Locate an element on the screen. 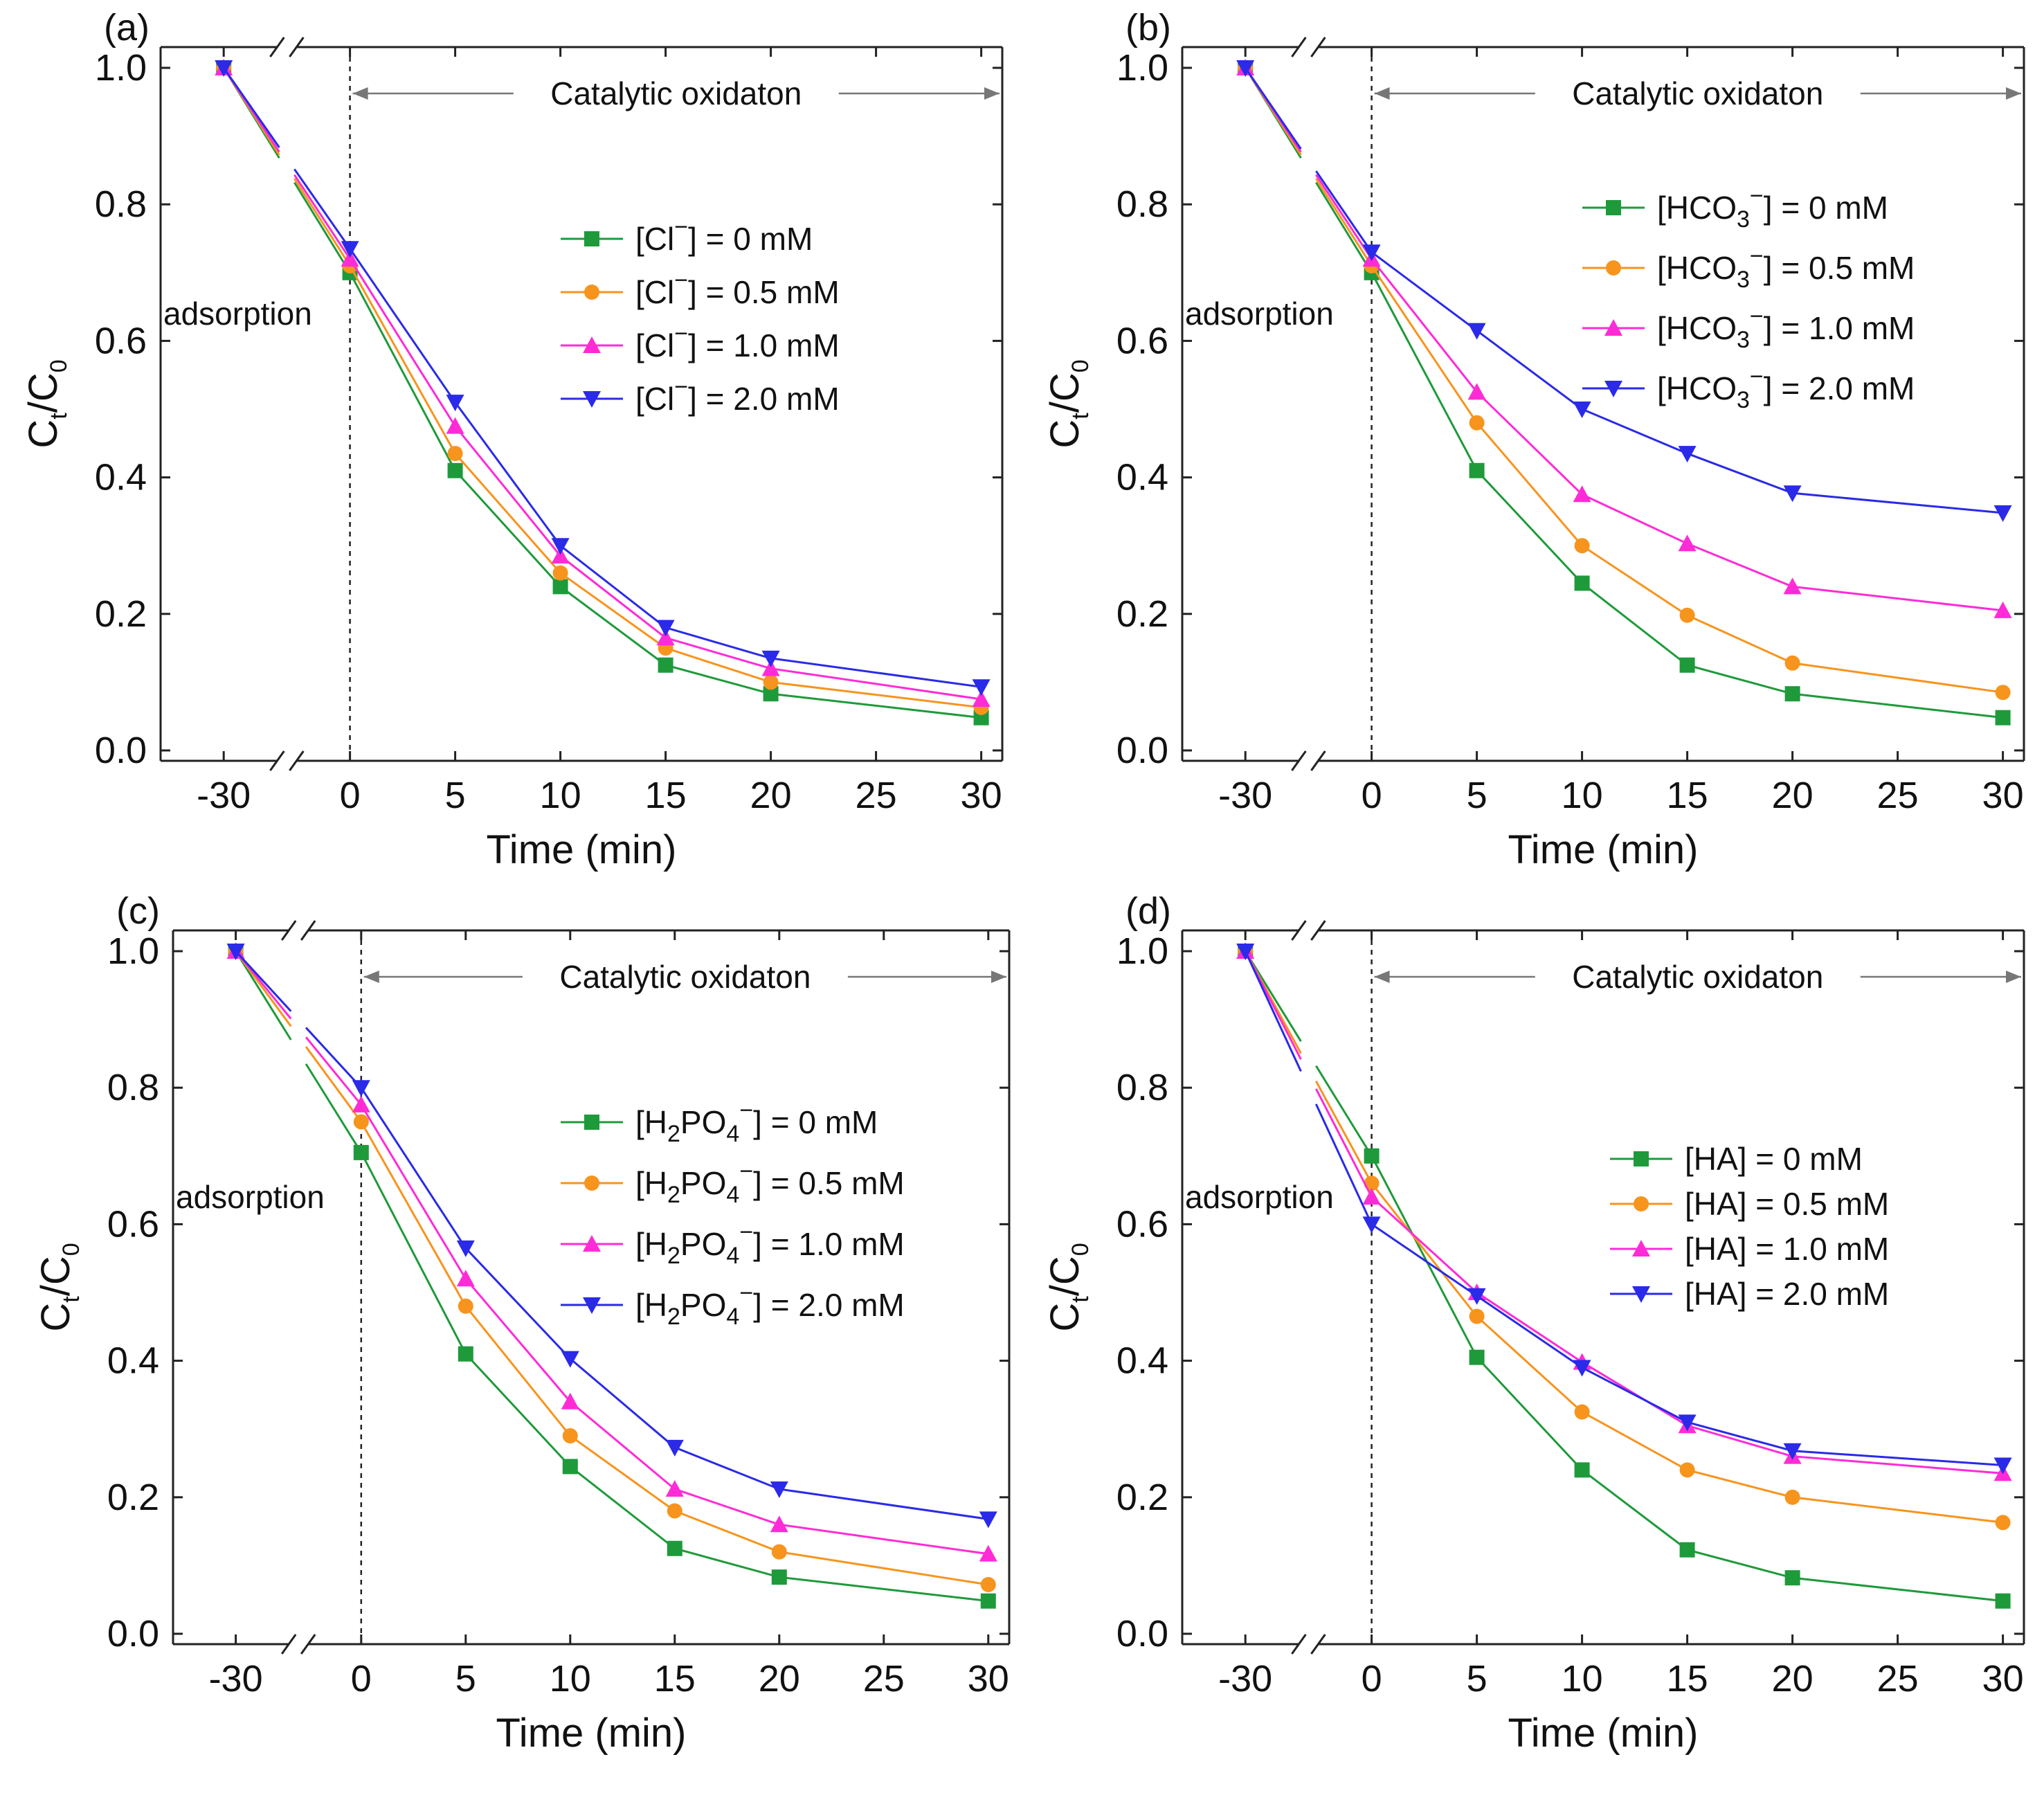  legend-label: [HA] = 2.0 mM is located at coordinates (1787, 1294).